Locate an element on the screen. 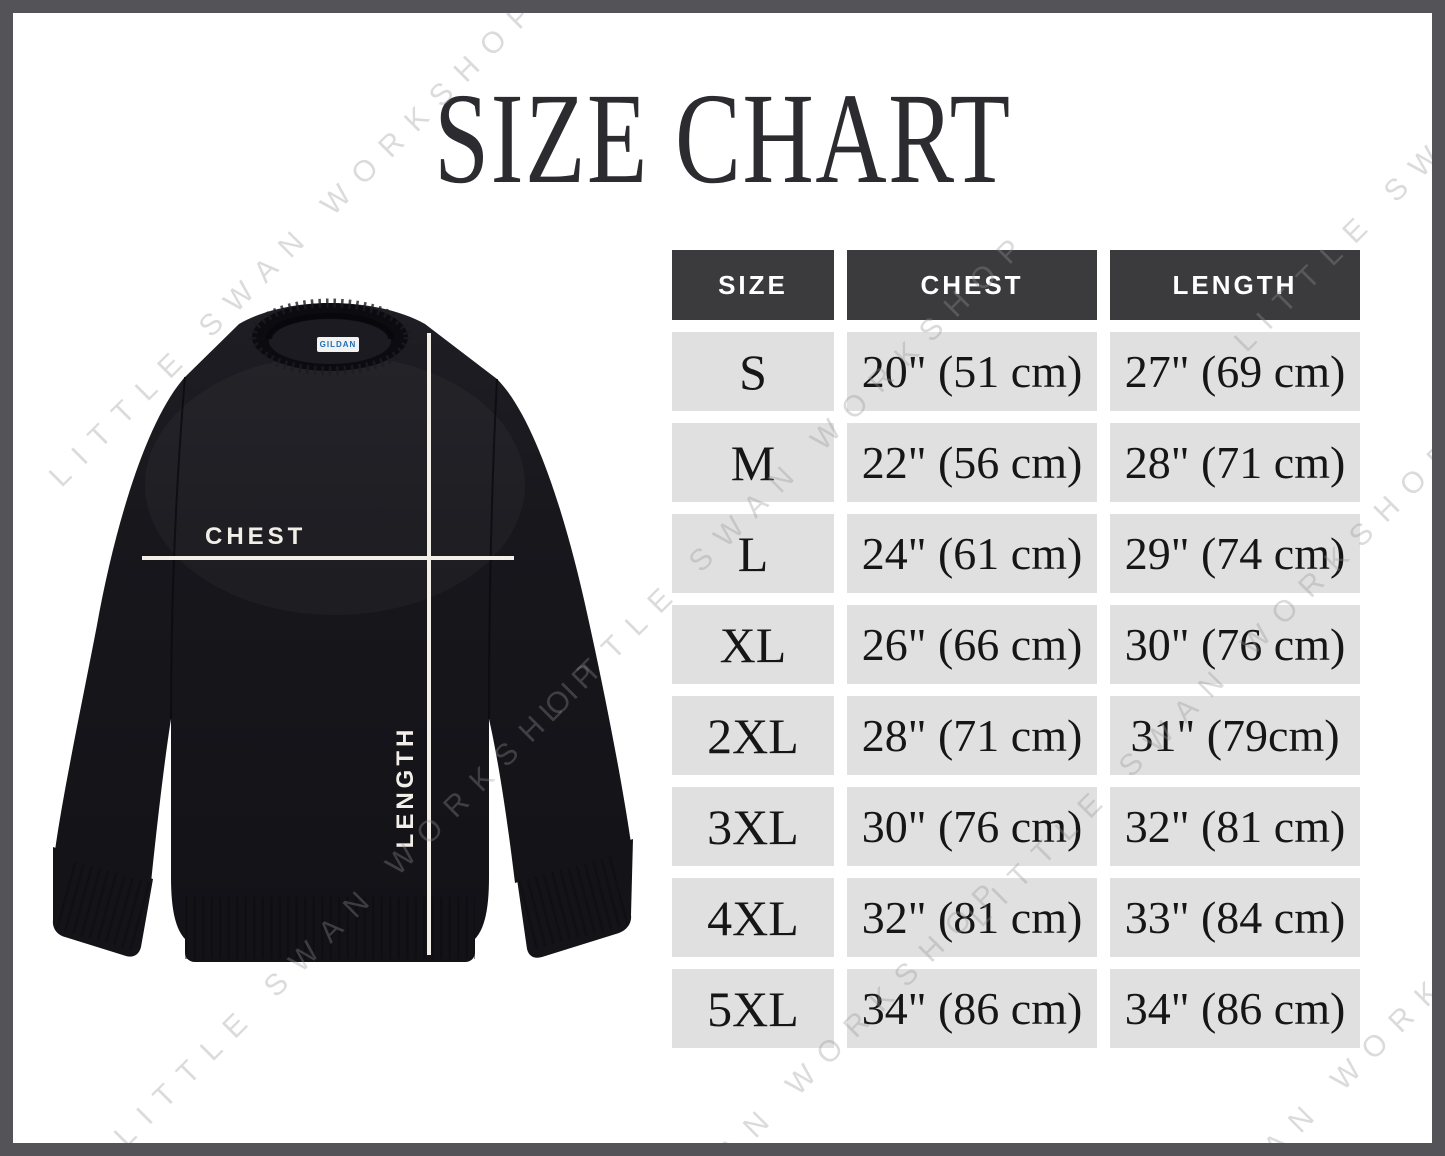 The width and height of the screenshot is (1445, 1156). chest-cell: 34" (86 cm) is located at coordinates (972, 1008).